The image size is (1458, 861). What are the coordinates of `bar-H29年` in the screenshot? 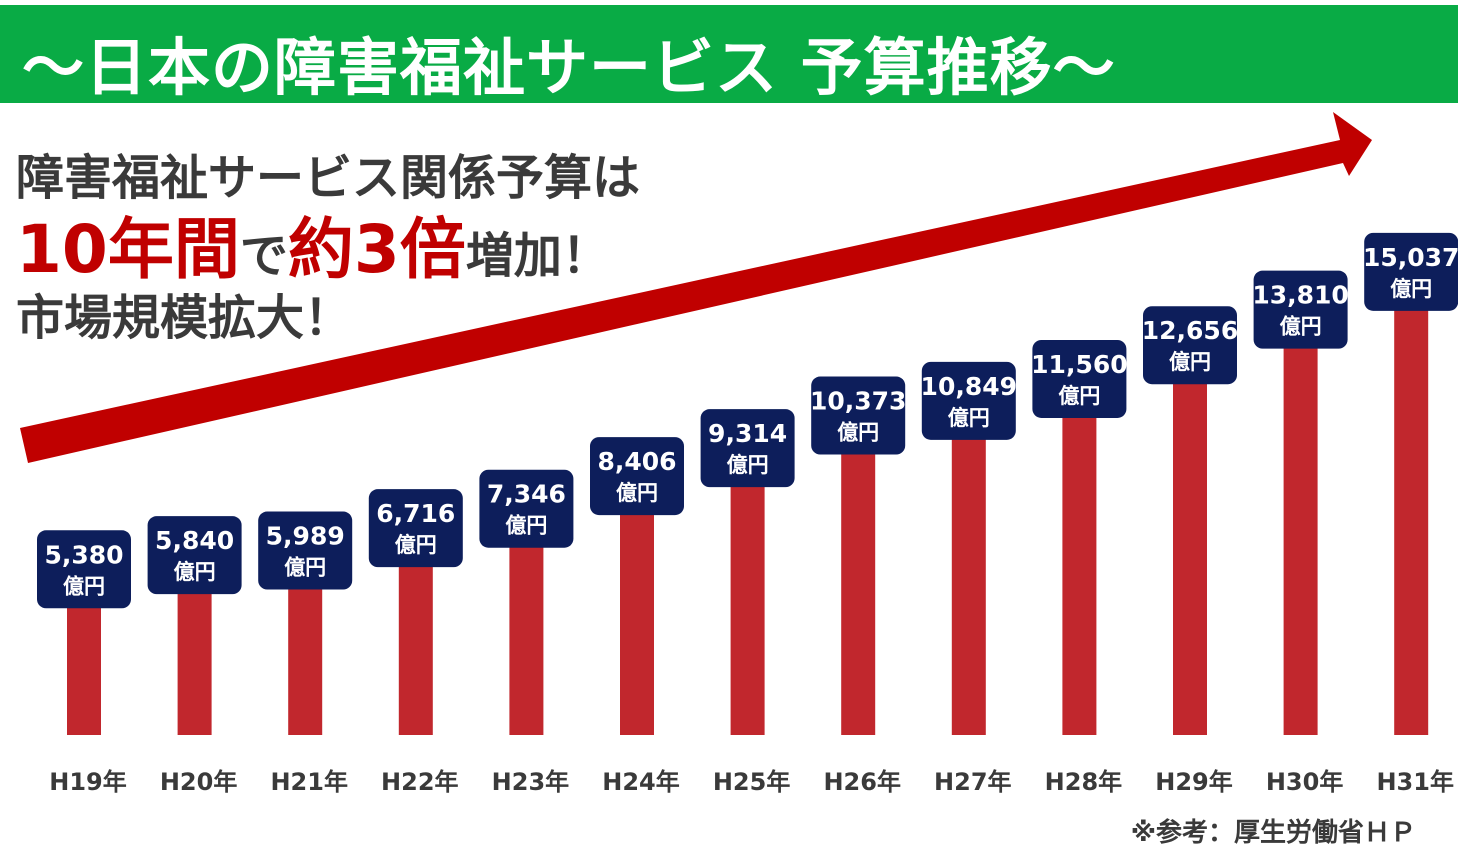 It's located at (1190, 540).